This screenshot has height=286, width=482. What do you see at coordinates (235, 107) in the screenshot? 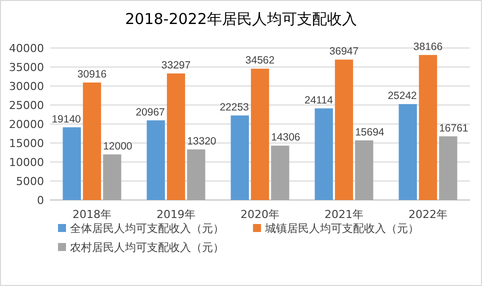
I see `data-label: 22253` at bounding box center [235, 107].